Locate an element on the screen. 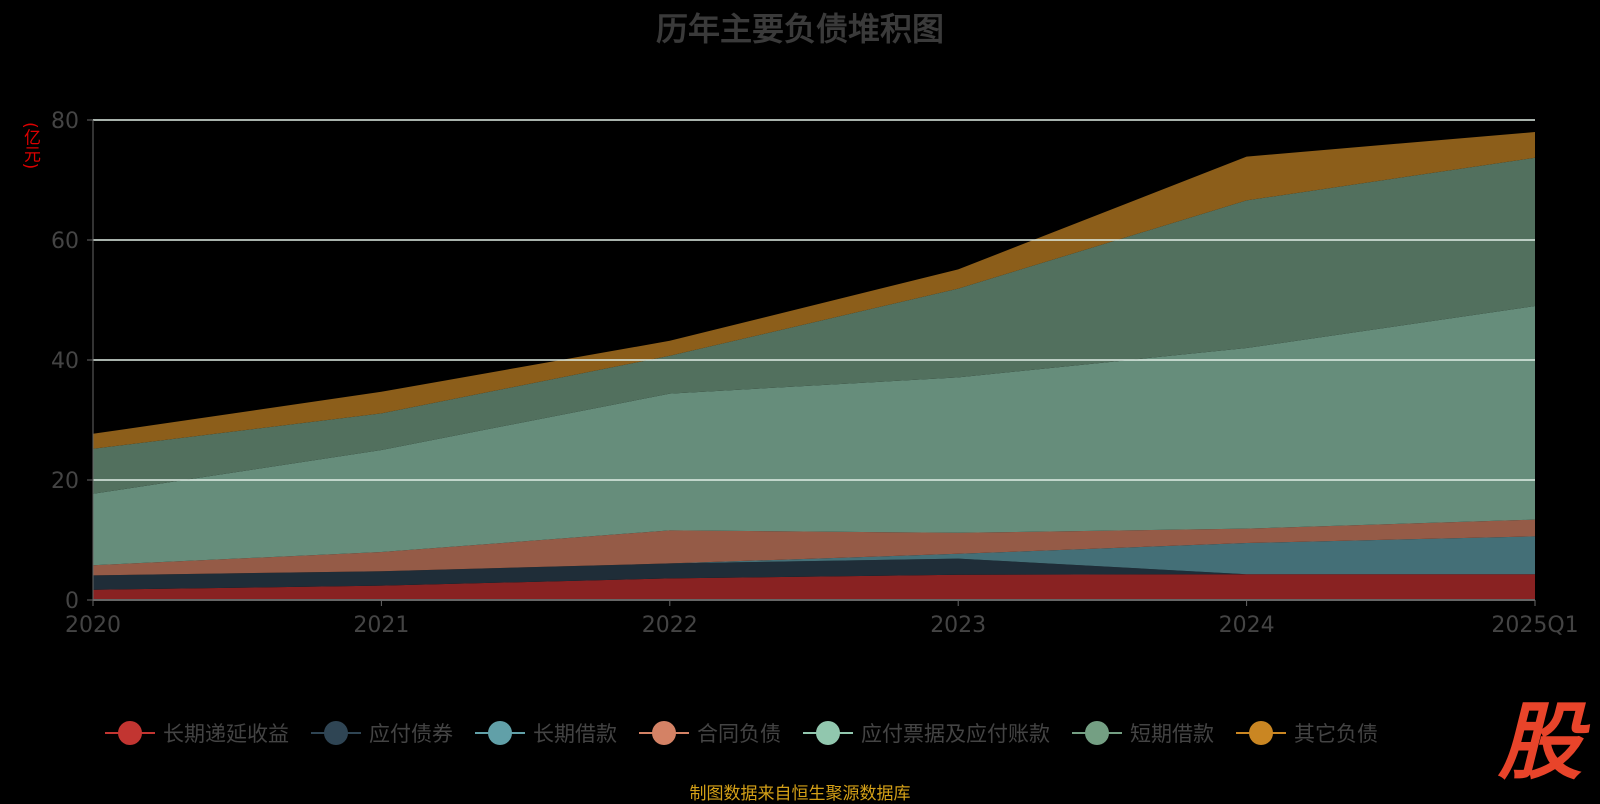 This screenshot has width=1600, height=804. x-tick-label: 2020 is located at coordinates (93, 625).